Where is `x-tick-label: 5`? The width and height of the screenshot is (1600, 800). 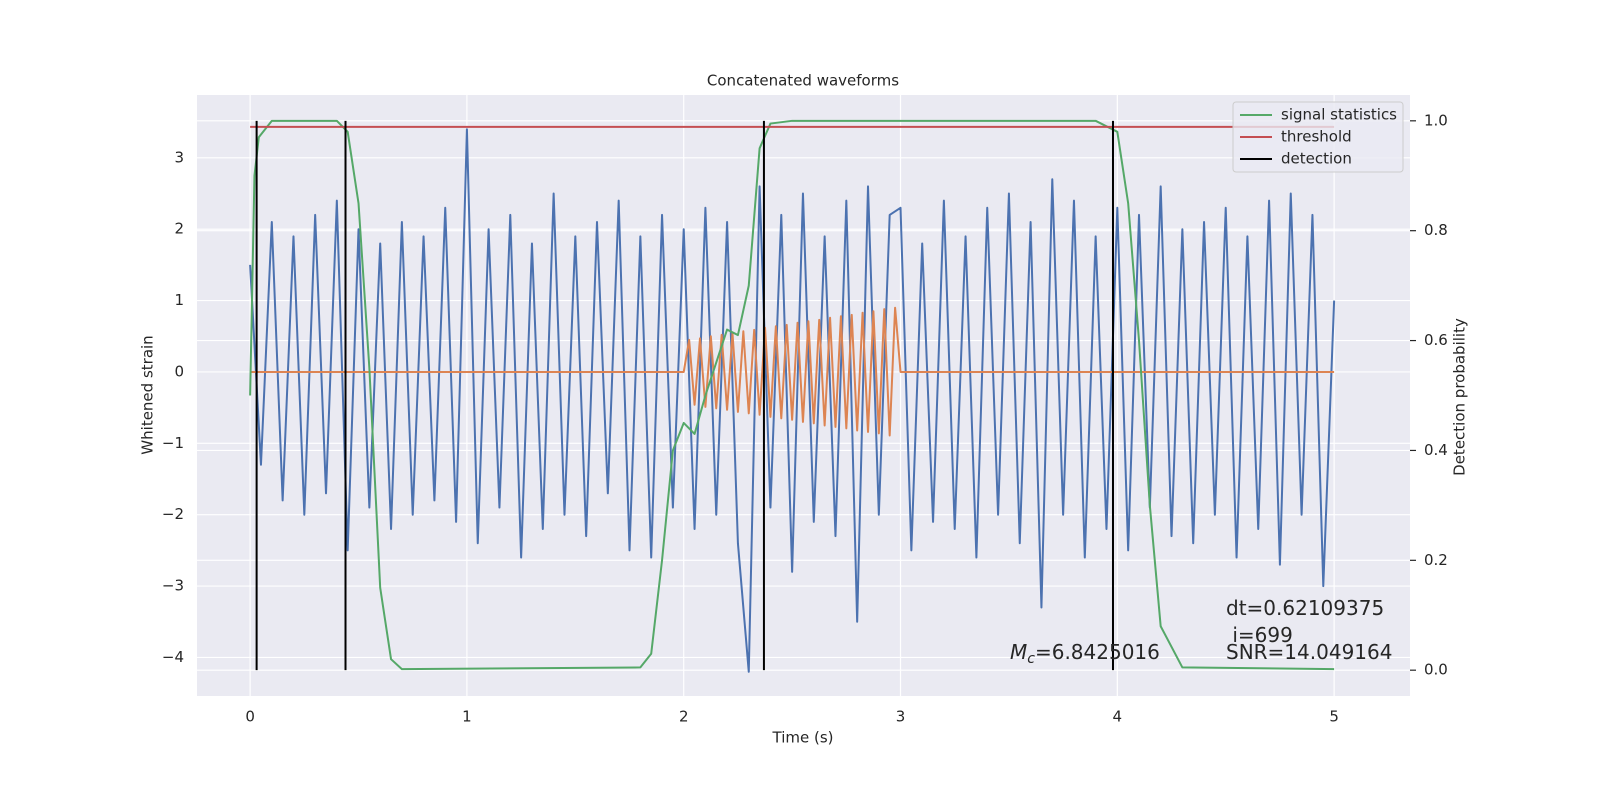
x-tick-label: 5 is located at coordinates (1334, 717).